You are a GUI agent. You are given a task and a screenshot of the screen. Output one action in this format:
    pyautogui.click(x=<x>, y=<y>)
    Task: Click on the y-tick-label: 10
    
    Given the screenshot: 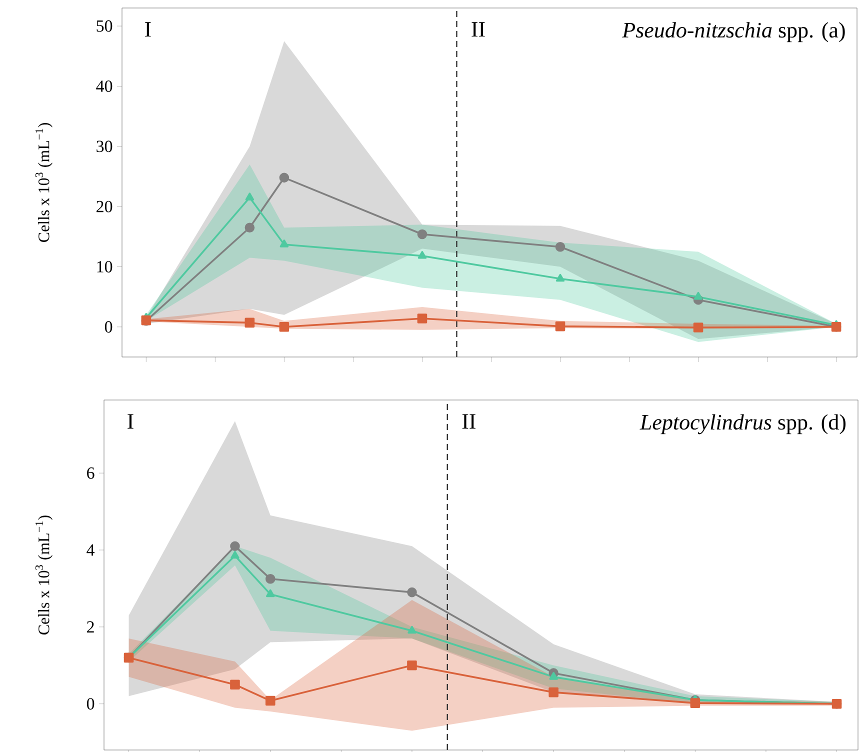 What is the action you would take?
    pyautogui.click(x=104, y=266)
    